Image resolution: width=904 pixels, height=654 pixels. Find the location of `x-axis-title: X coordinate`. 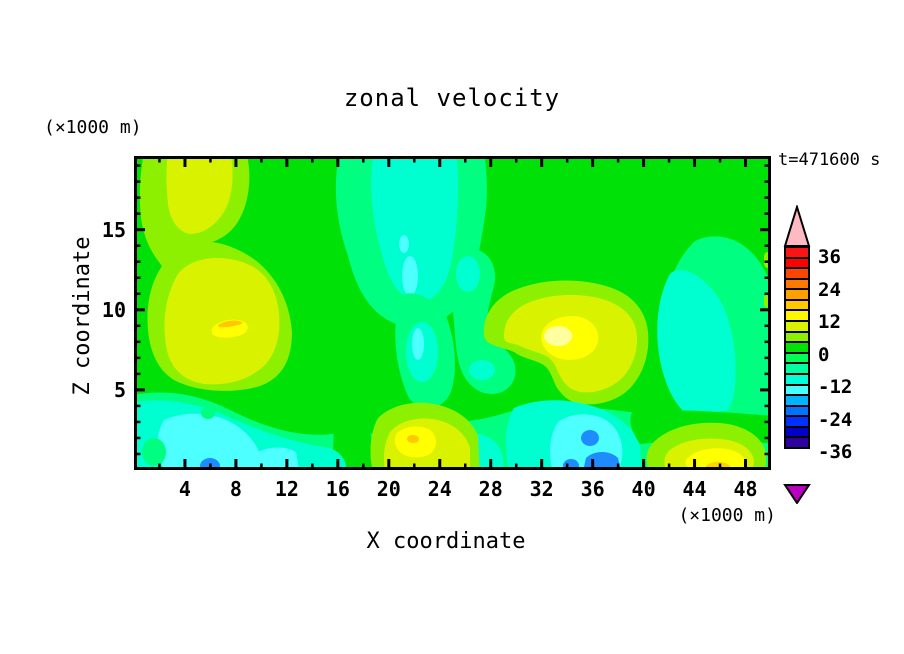

x-axis-title: X coordinate is located at coordinates (446, 541).